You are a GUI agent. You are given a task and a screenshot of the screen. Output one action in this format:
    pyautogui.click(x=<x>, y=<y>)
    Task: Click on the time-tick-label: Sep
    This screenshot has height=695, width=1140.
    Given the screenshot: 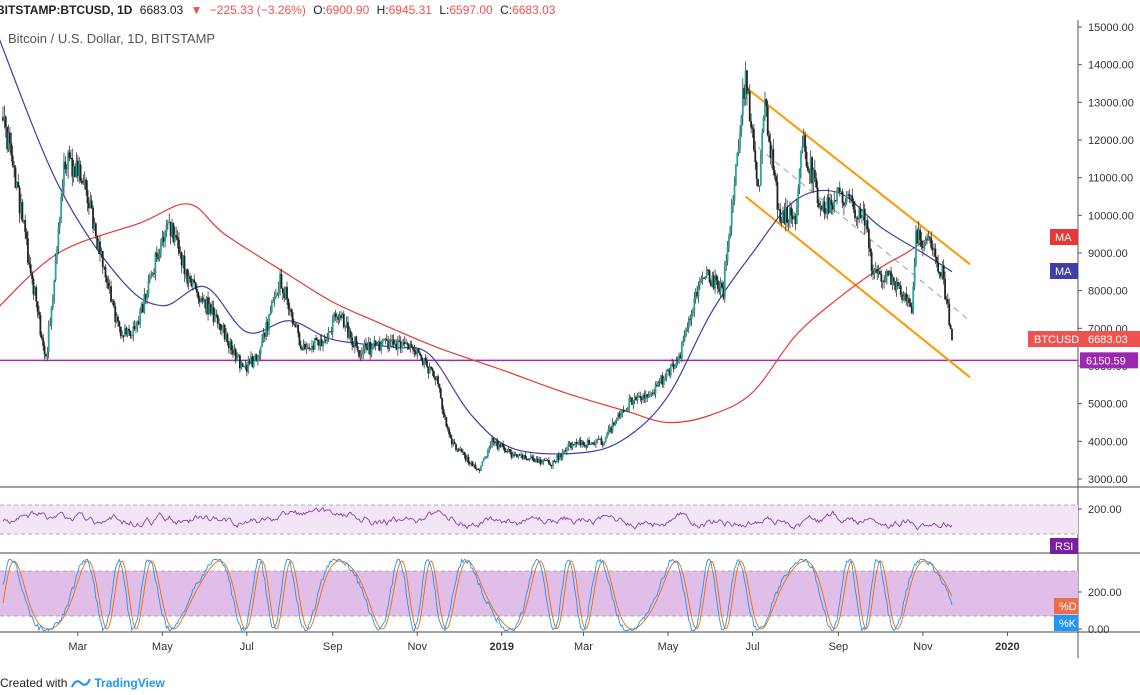 What is the action you would take?
    pyautogui.click(x=333, y=647)
    